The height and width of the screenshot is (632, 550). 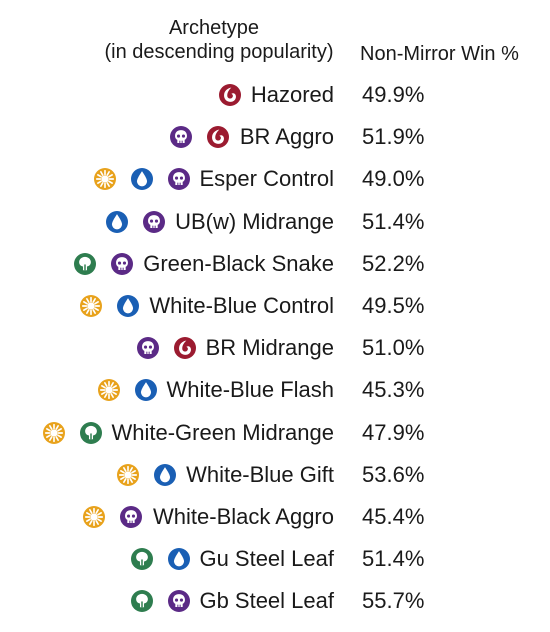 What do you see at coordinates (393, 516) in the screenshot?
I see `win-rate-value: 45.4%` at bounding box center [393, 516].